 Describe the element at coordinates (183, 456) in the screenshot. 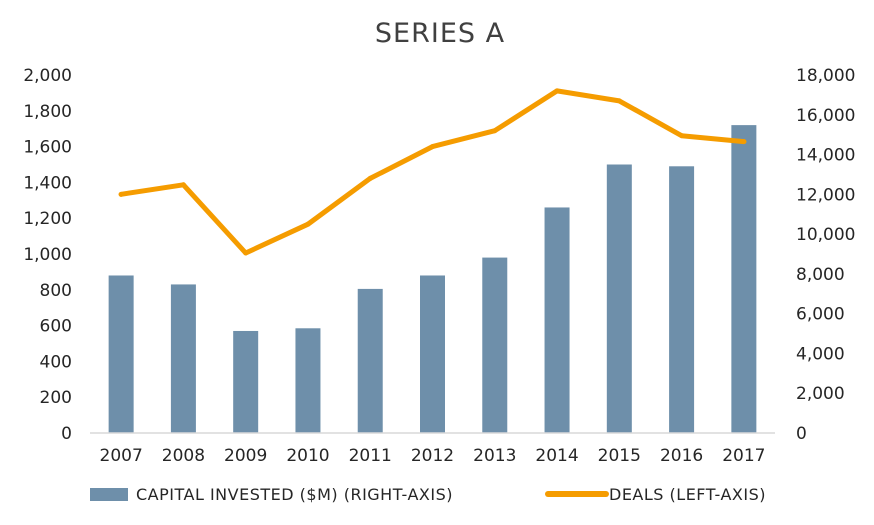

I see `x-tick-label: 2008` at that location.